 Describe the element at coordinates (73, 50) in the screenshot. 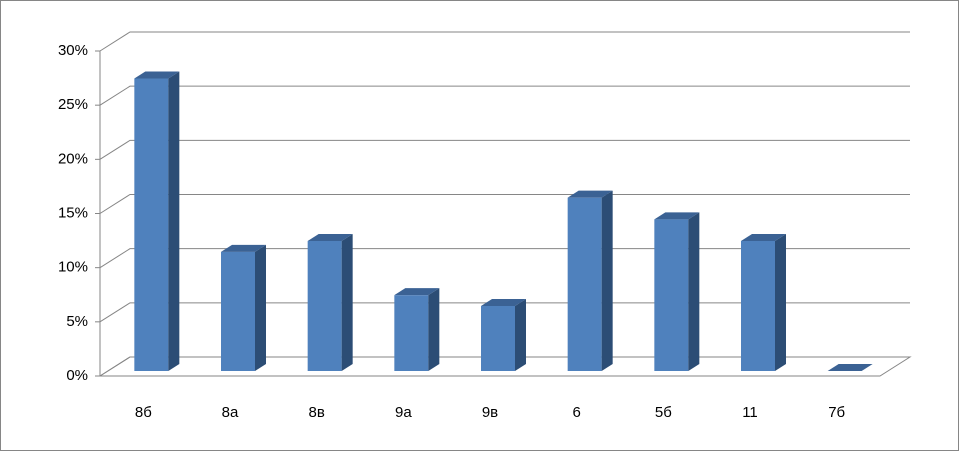

I see `y-tick-label: 30%` at that location.